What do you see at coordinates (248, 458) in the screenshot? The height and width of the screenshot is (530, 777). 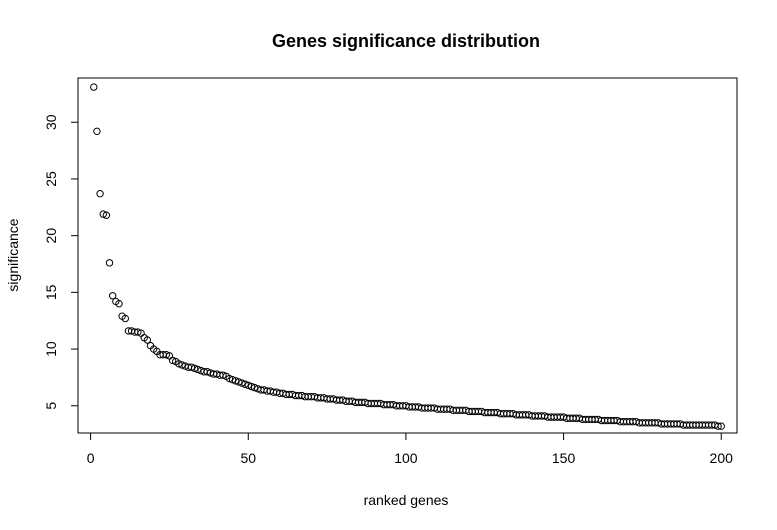 I see `x-tick-label: 50` at bounding box center [248, 458].